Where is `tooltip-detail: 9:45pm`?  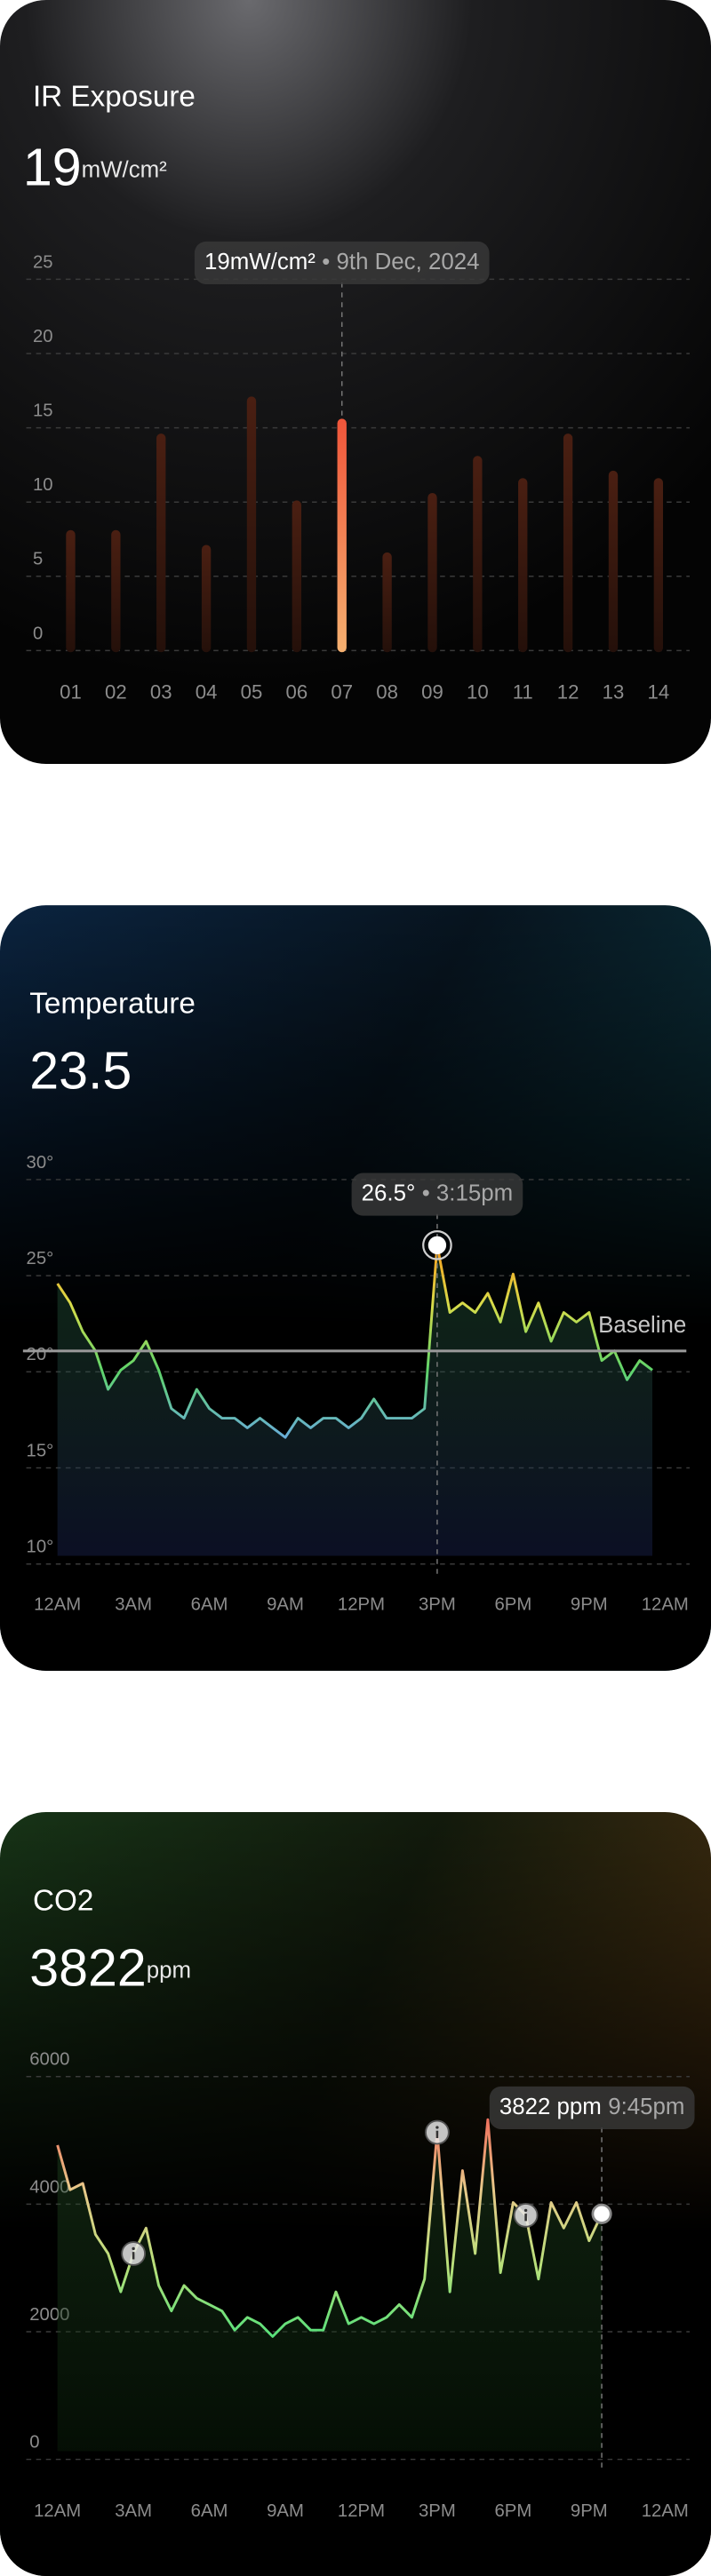 tooltip-detail: 9:45pm is located at coordinates (646, 2107).